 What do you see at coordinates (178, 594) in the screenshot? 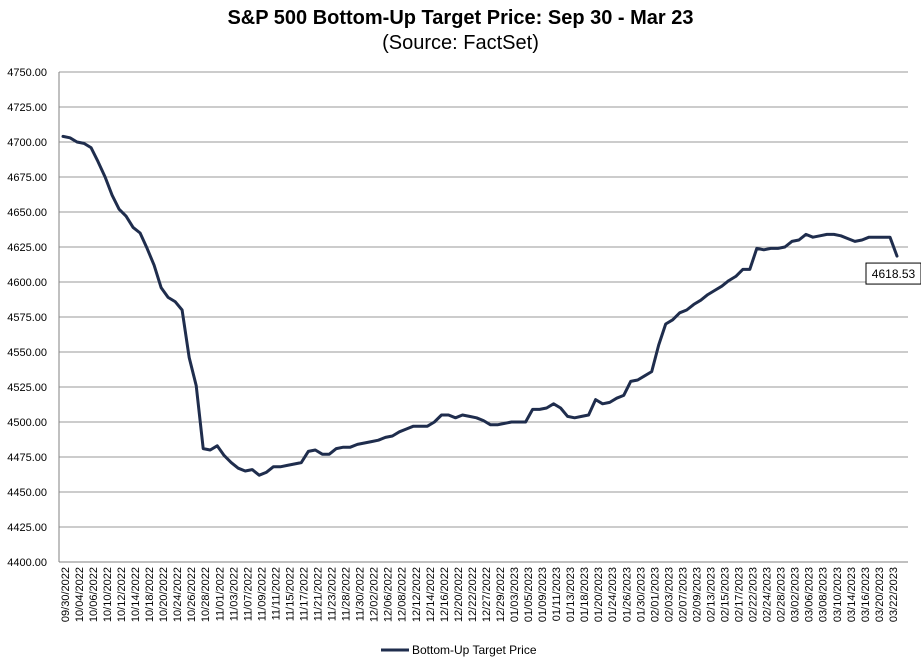
I see `x-tick-label: 10/24/2022` at bounding box center [178, 594].